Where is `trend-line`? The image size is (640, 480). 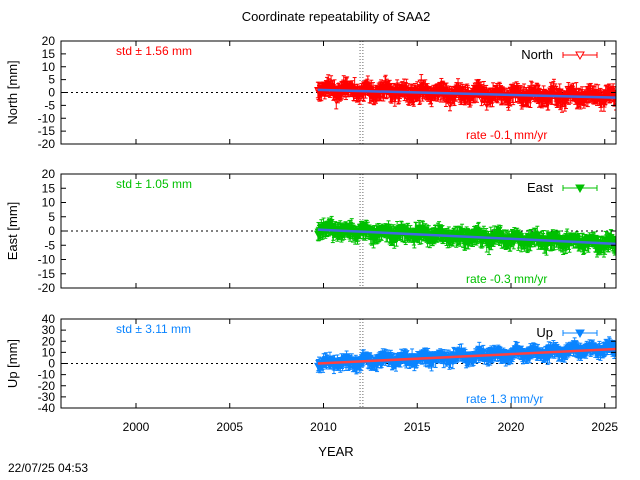
trend-line is located at coordinates (466, 93).